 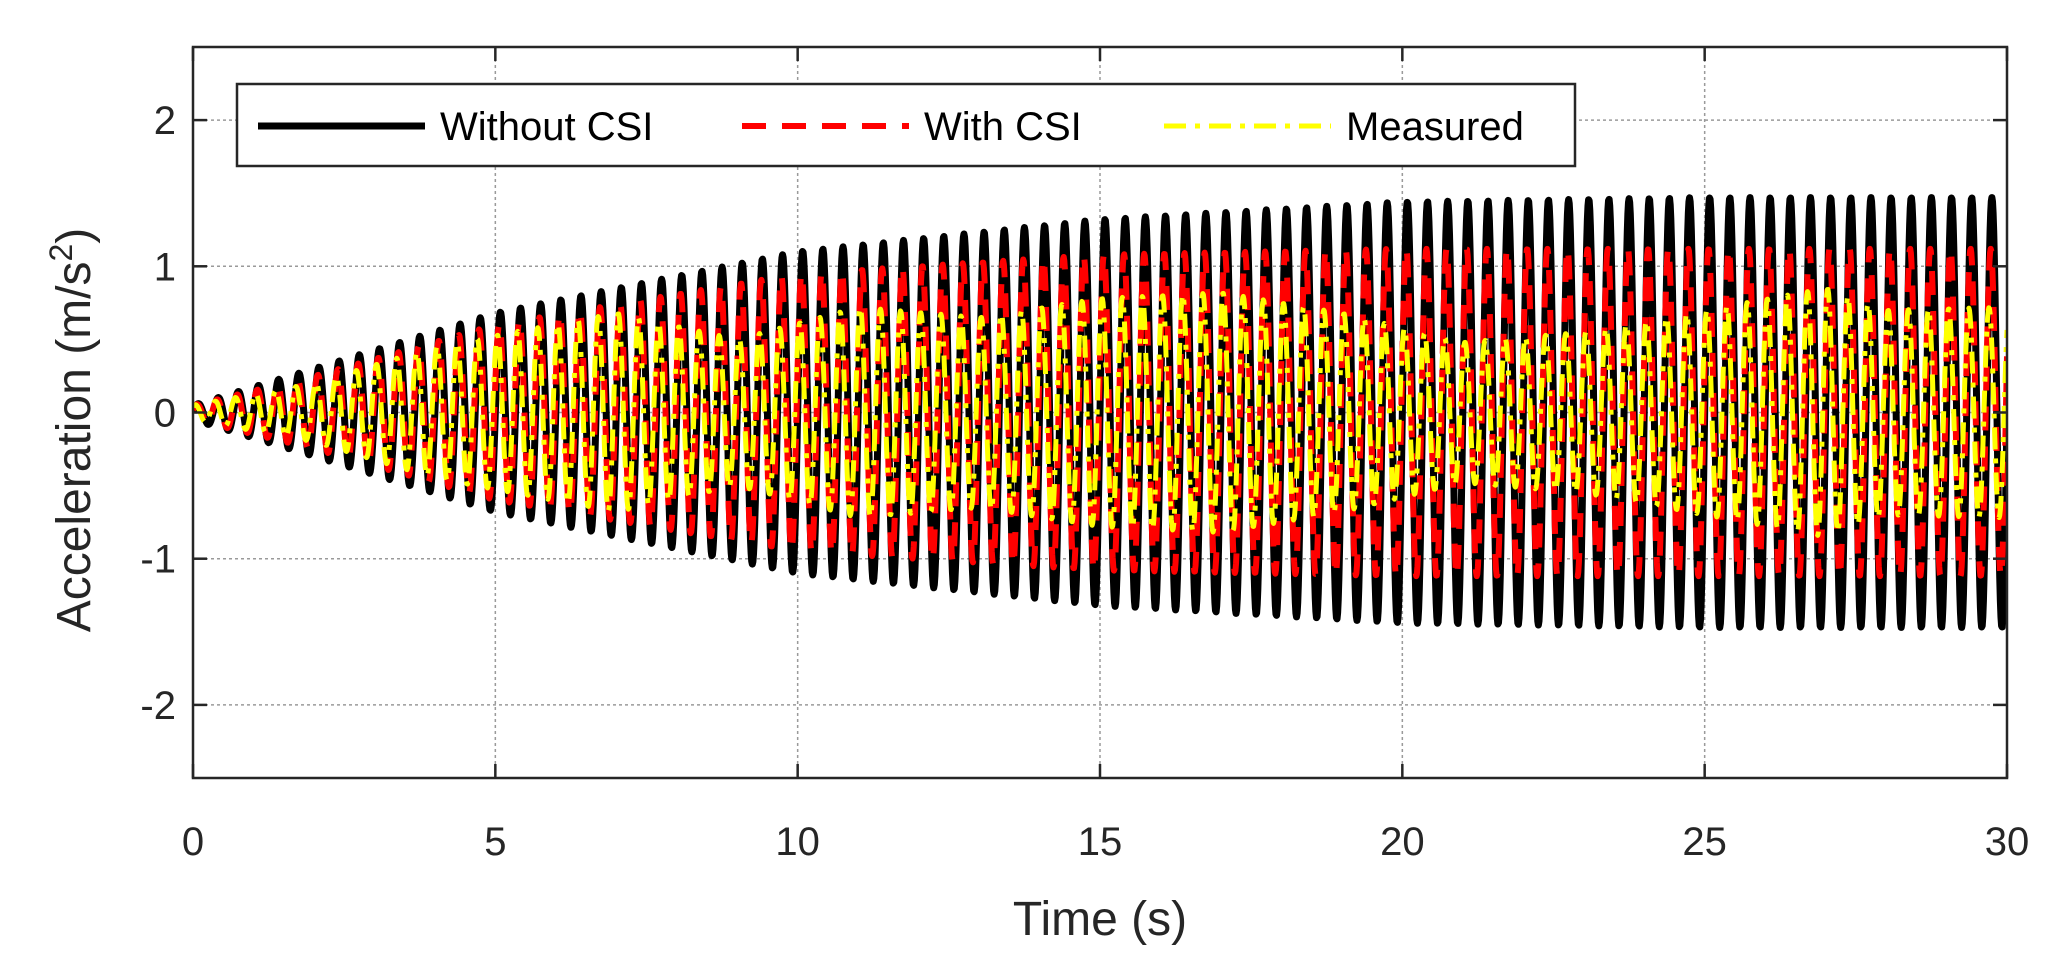 What do you see at coordinates (1435, 127) in the screenshot?
I see `legend-label-measured: Measured` at bounding box center [1435, 127].